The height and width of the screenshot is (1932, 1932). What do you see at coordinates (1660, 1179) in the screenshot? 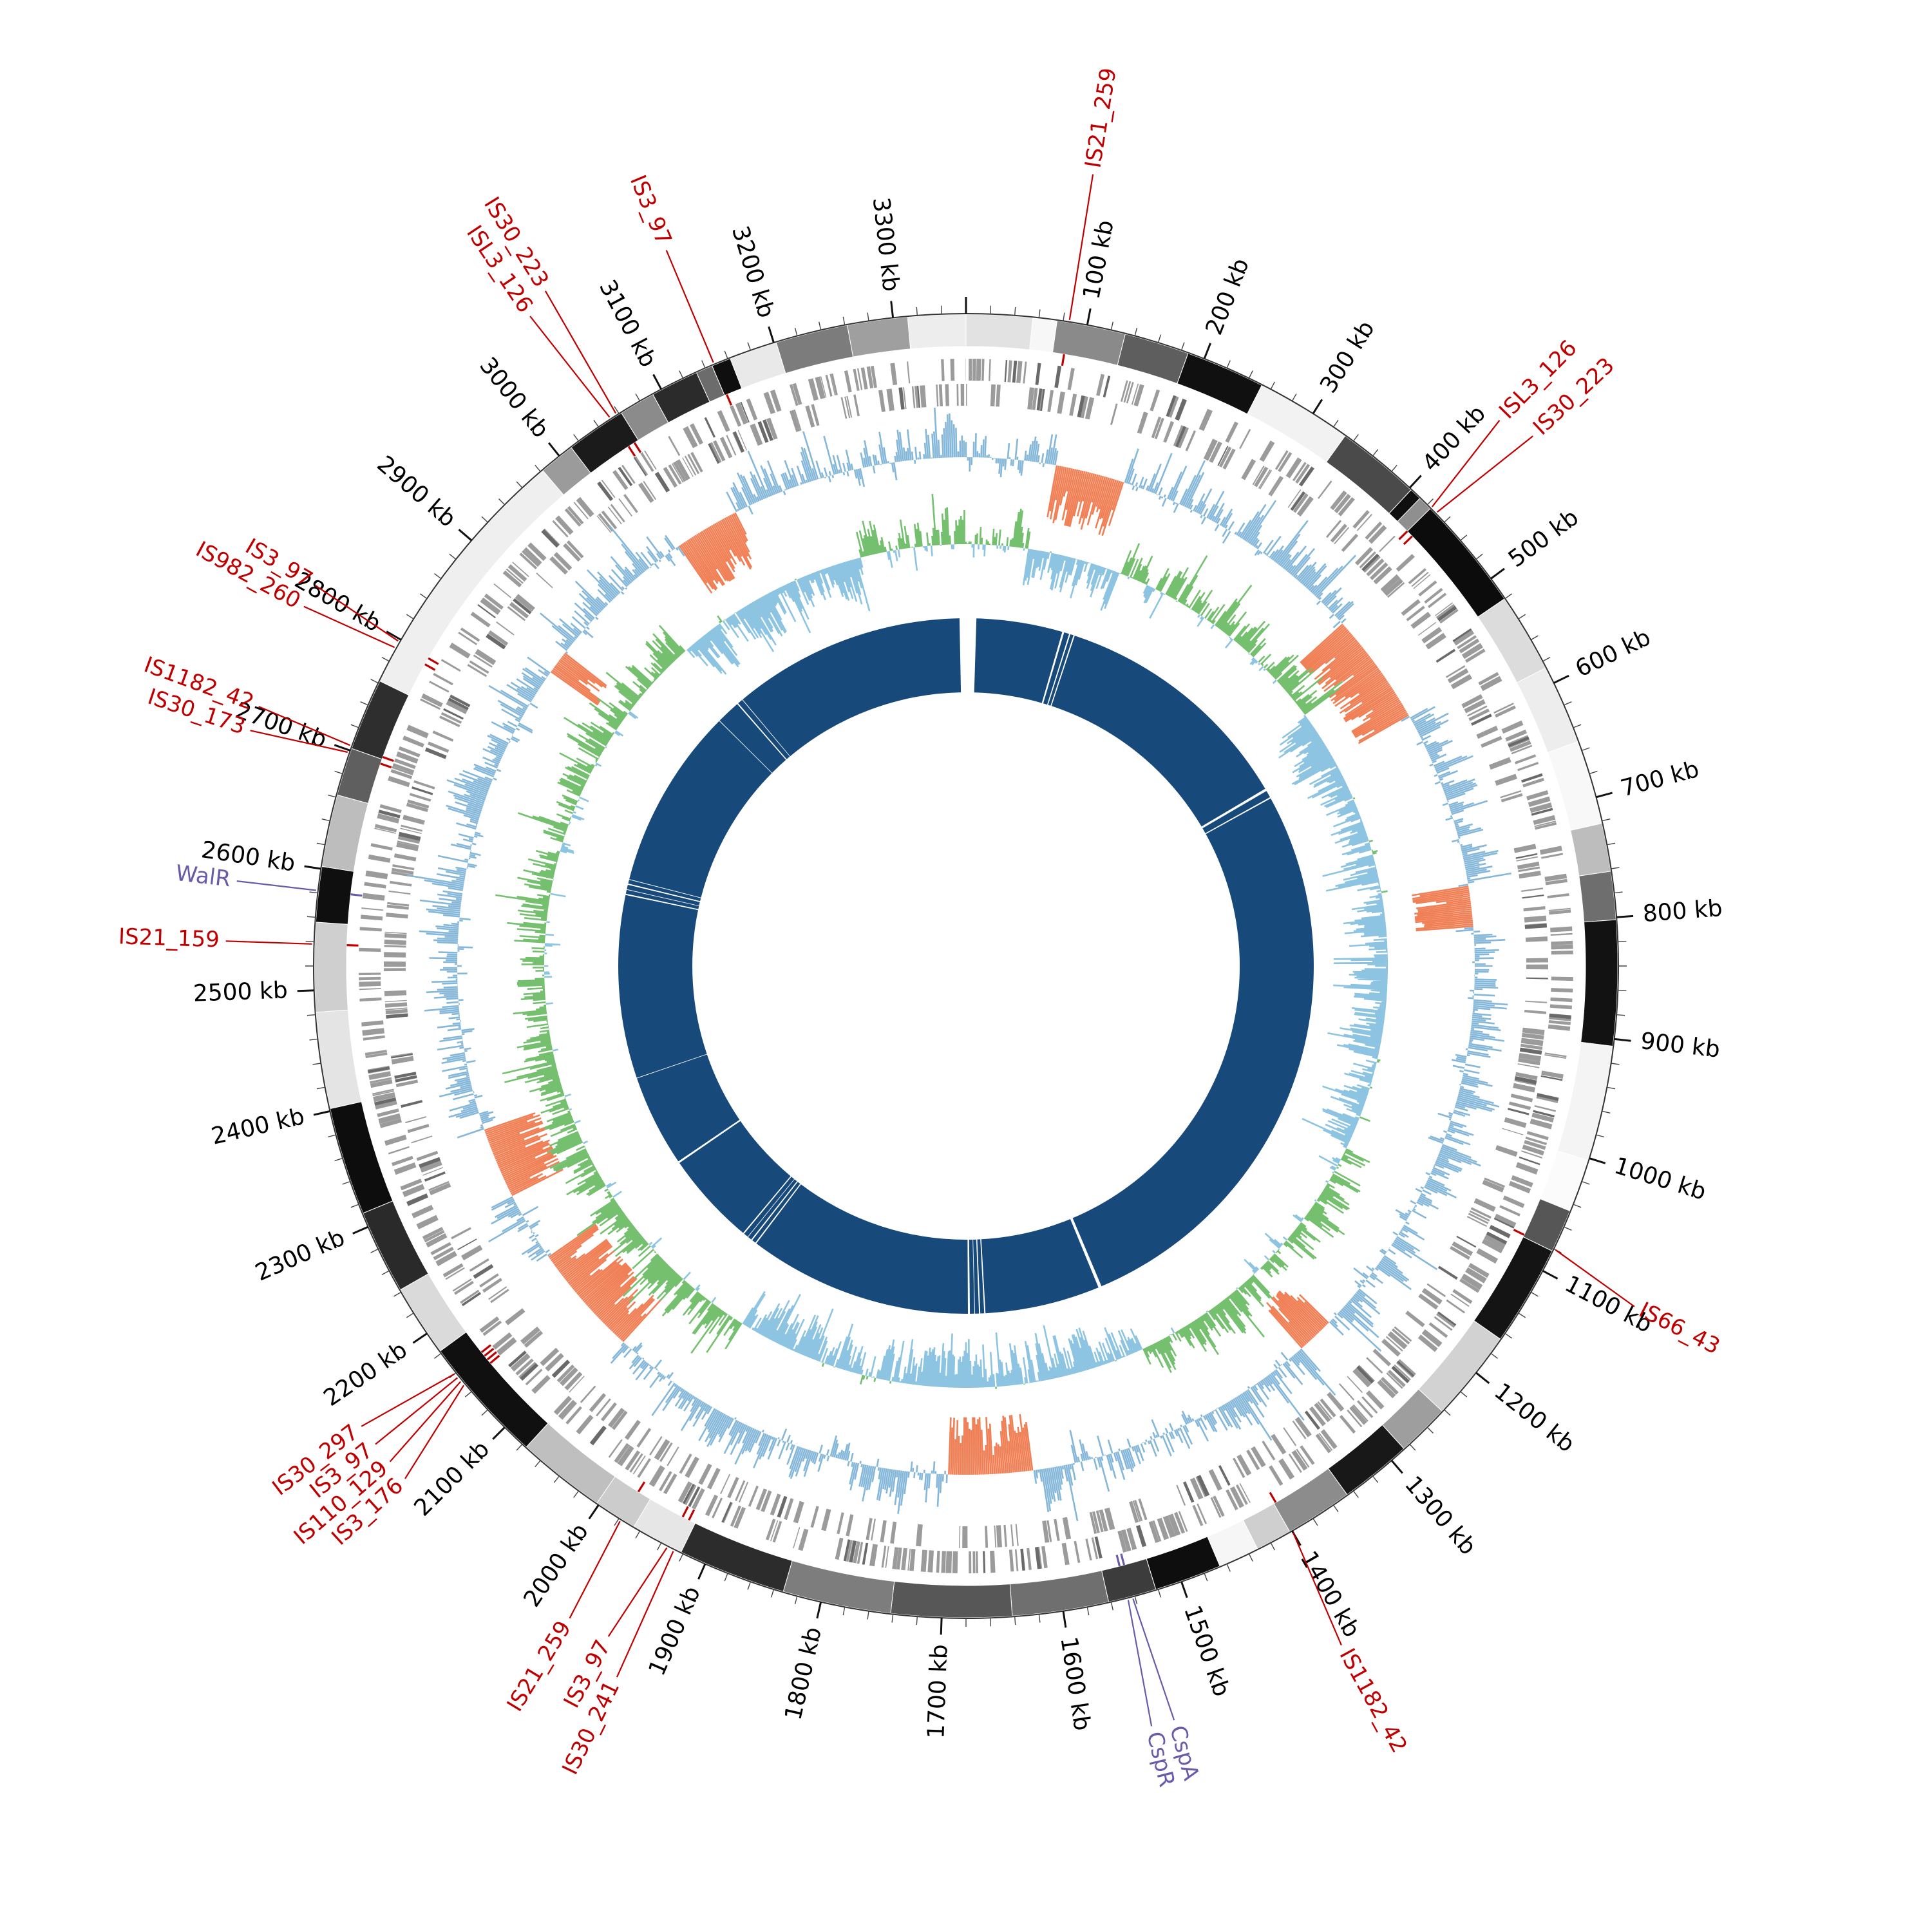
I see `tick-label: 1000 kb` at bounding box center [1660, 1179].